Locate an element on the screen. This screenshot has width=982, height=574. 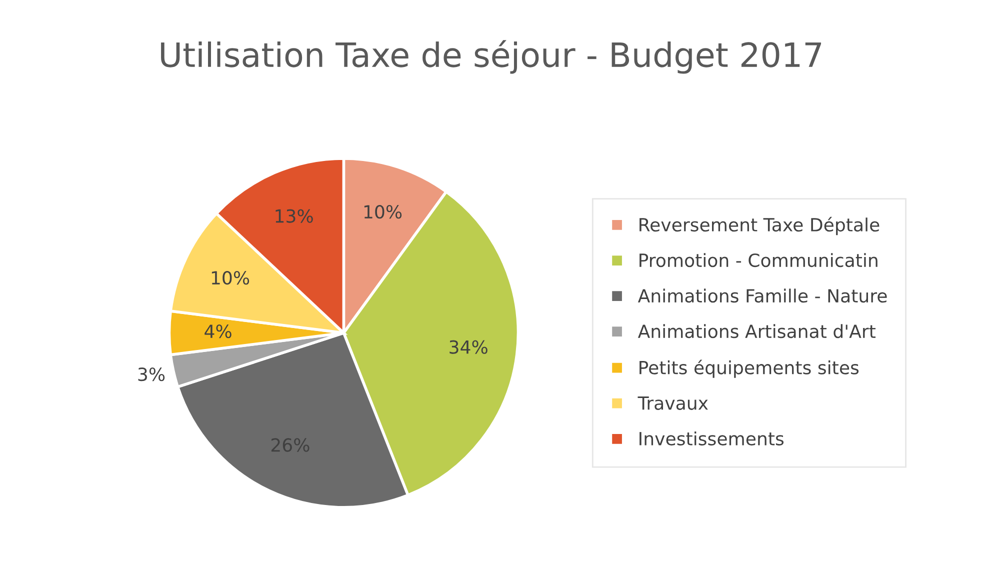
chart-title: Utilisation Taxe de séjour - Budget 2017 is located at coordinates (491, 57).